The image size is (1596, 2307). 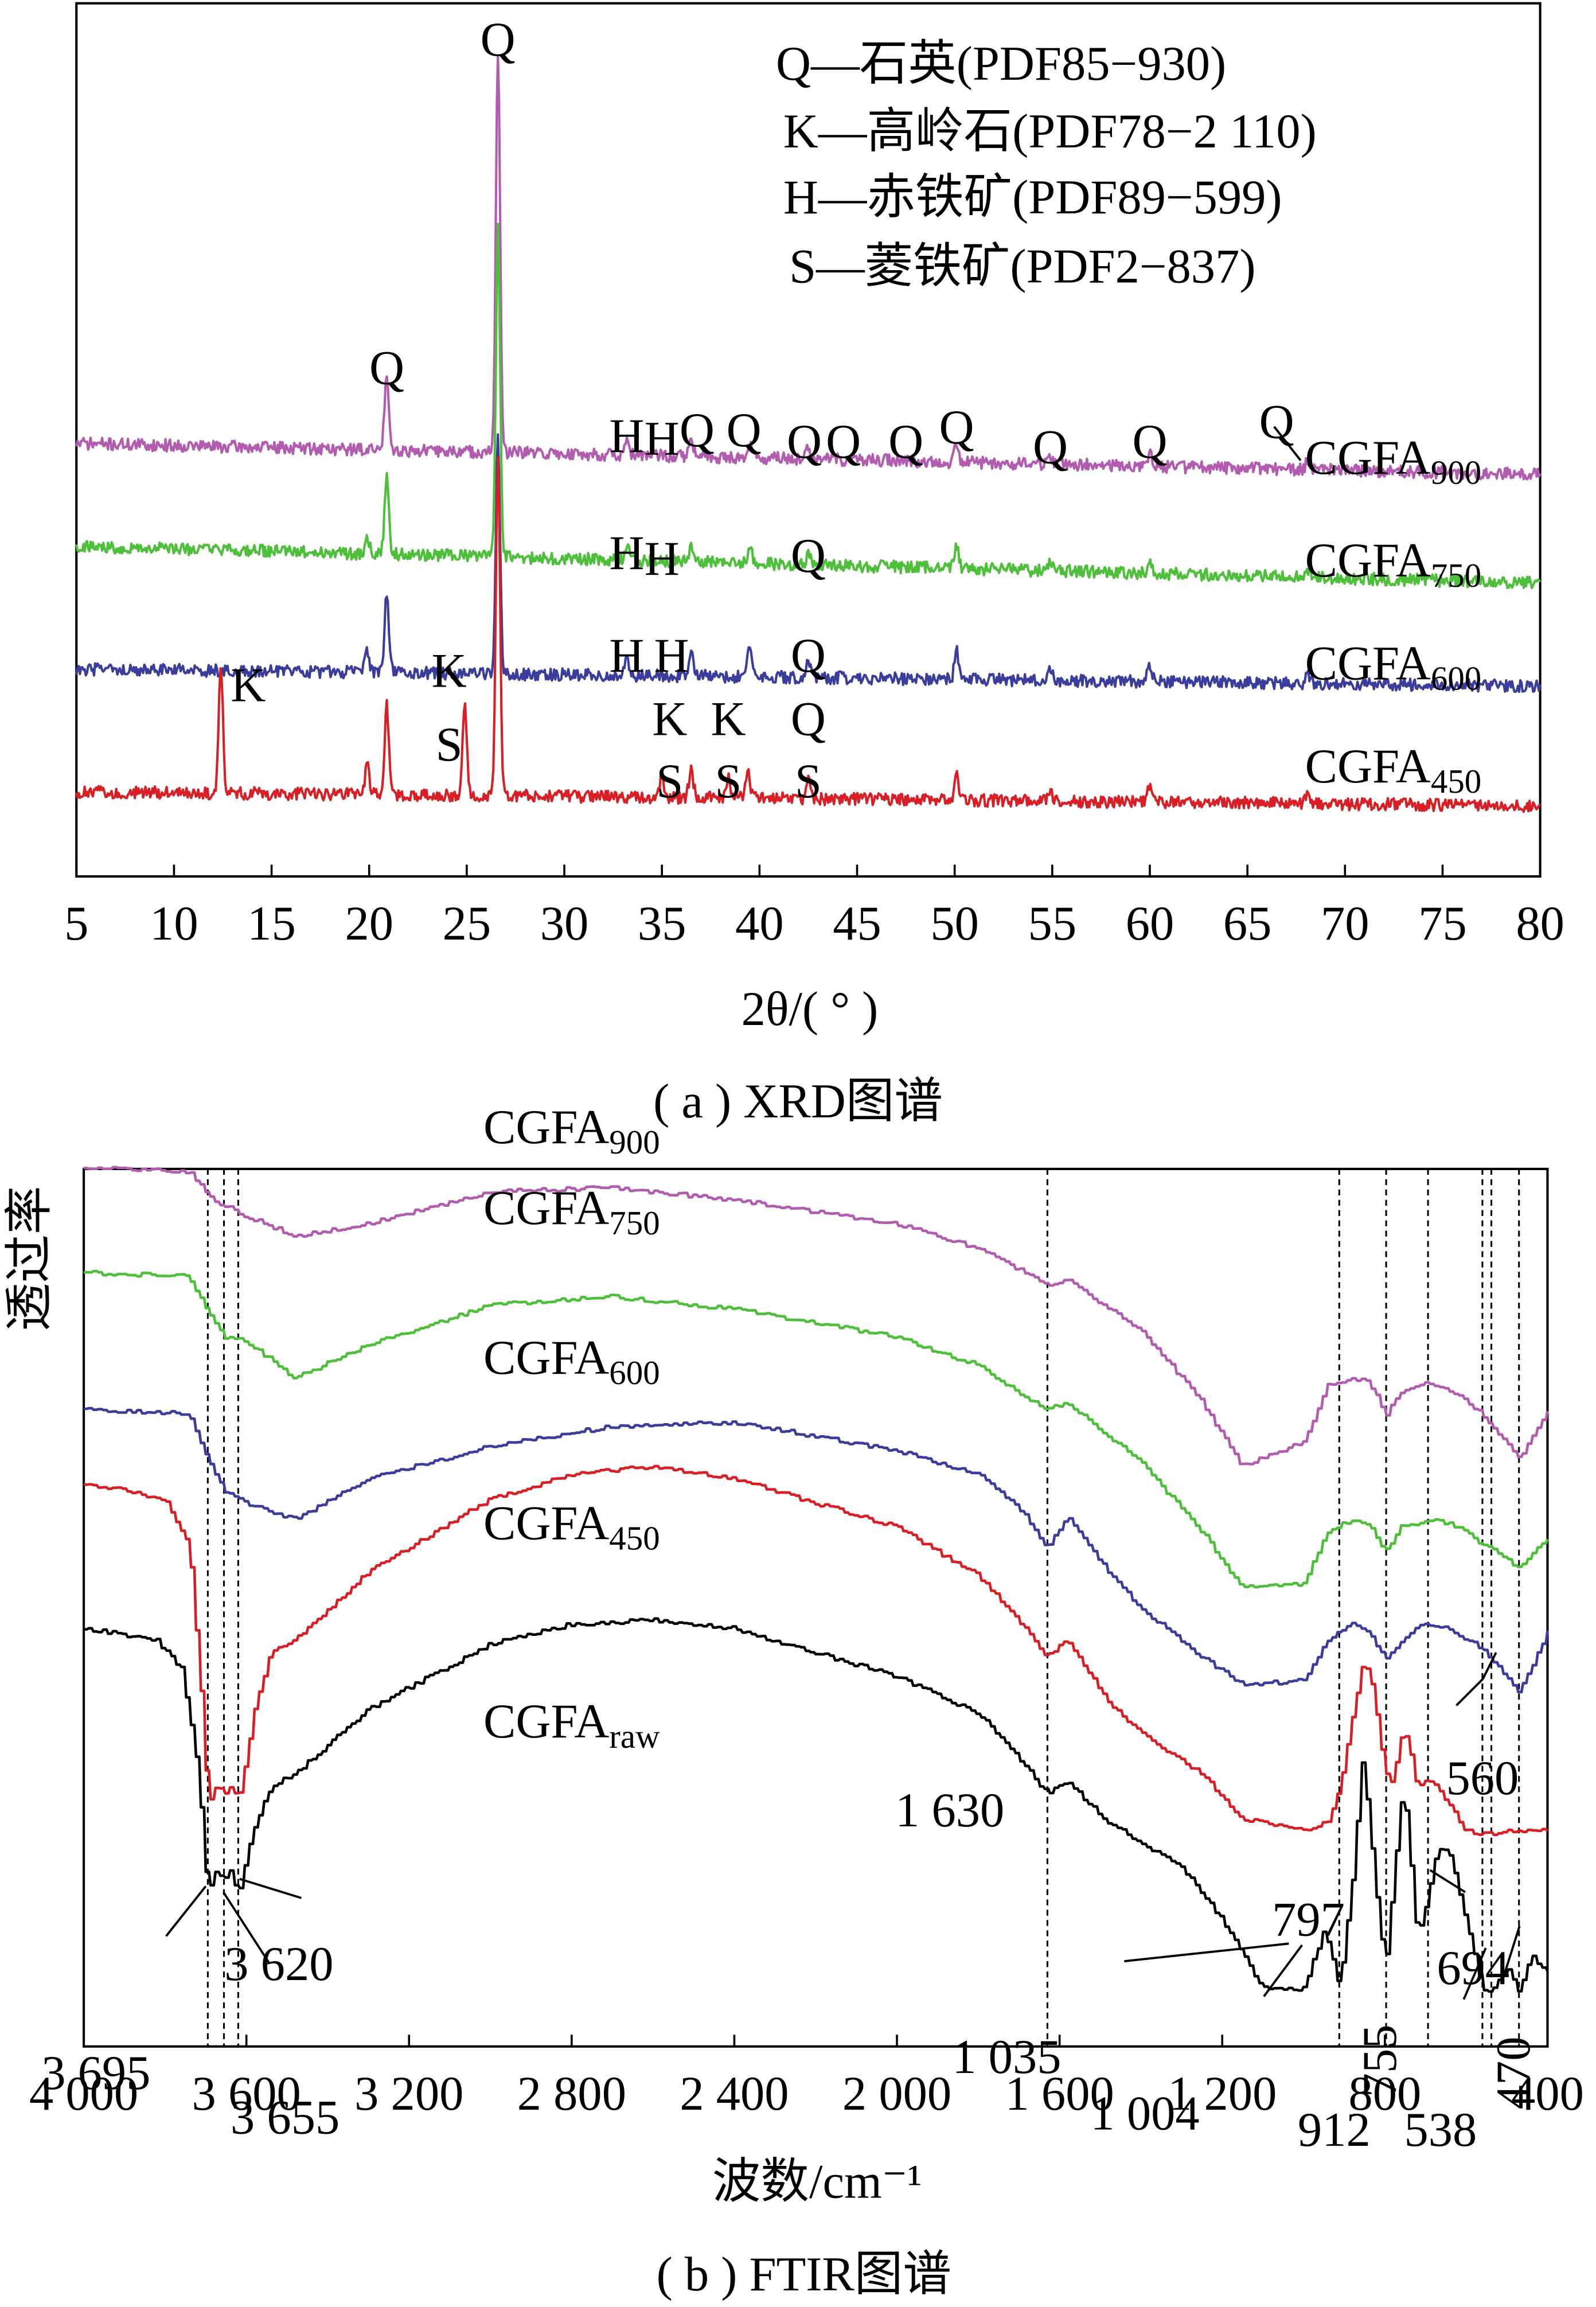 What do you see at coordinates (1248, 923) in the screenshot?
I see `xrd-x-tick-label-65: 65` at bounding box center [1248, 923].